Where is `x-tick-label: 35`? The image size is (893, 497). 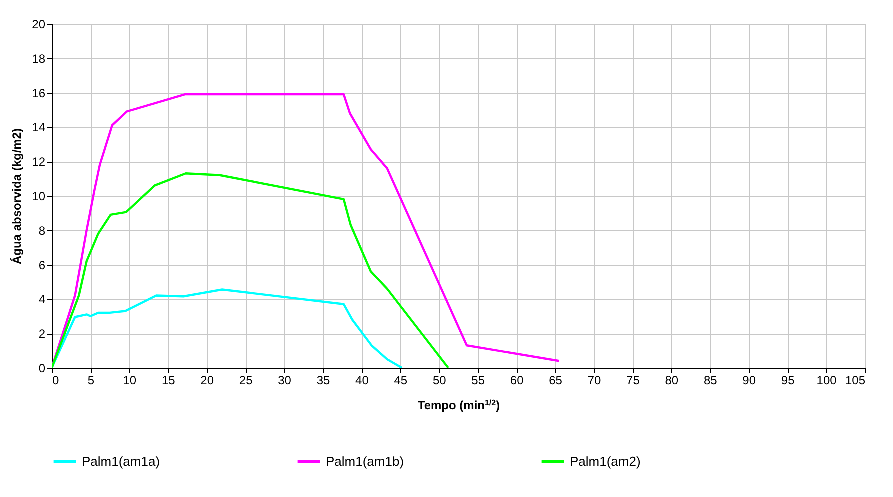 x-tick-label: 35 is located at coordinates (323, 381).